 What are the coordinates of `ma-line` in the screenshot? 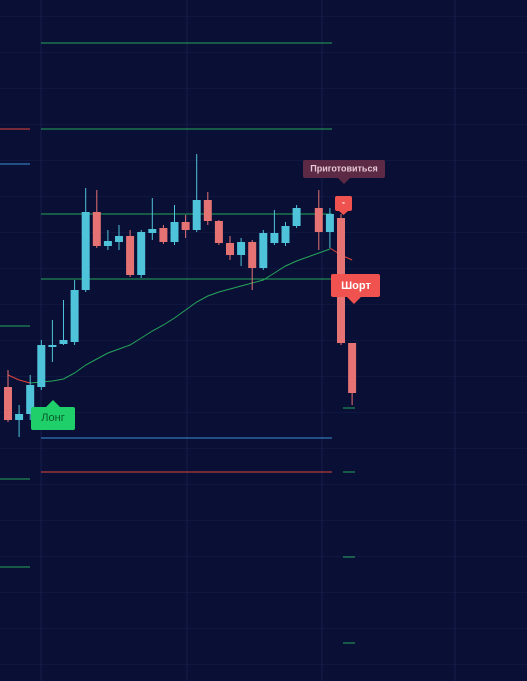 It's located at (180, 316).